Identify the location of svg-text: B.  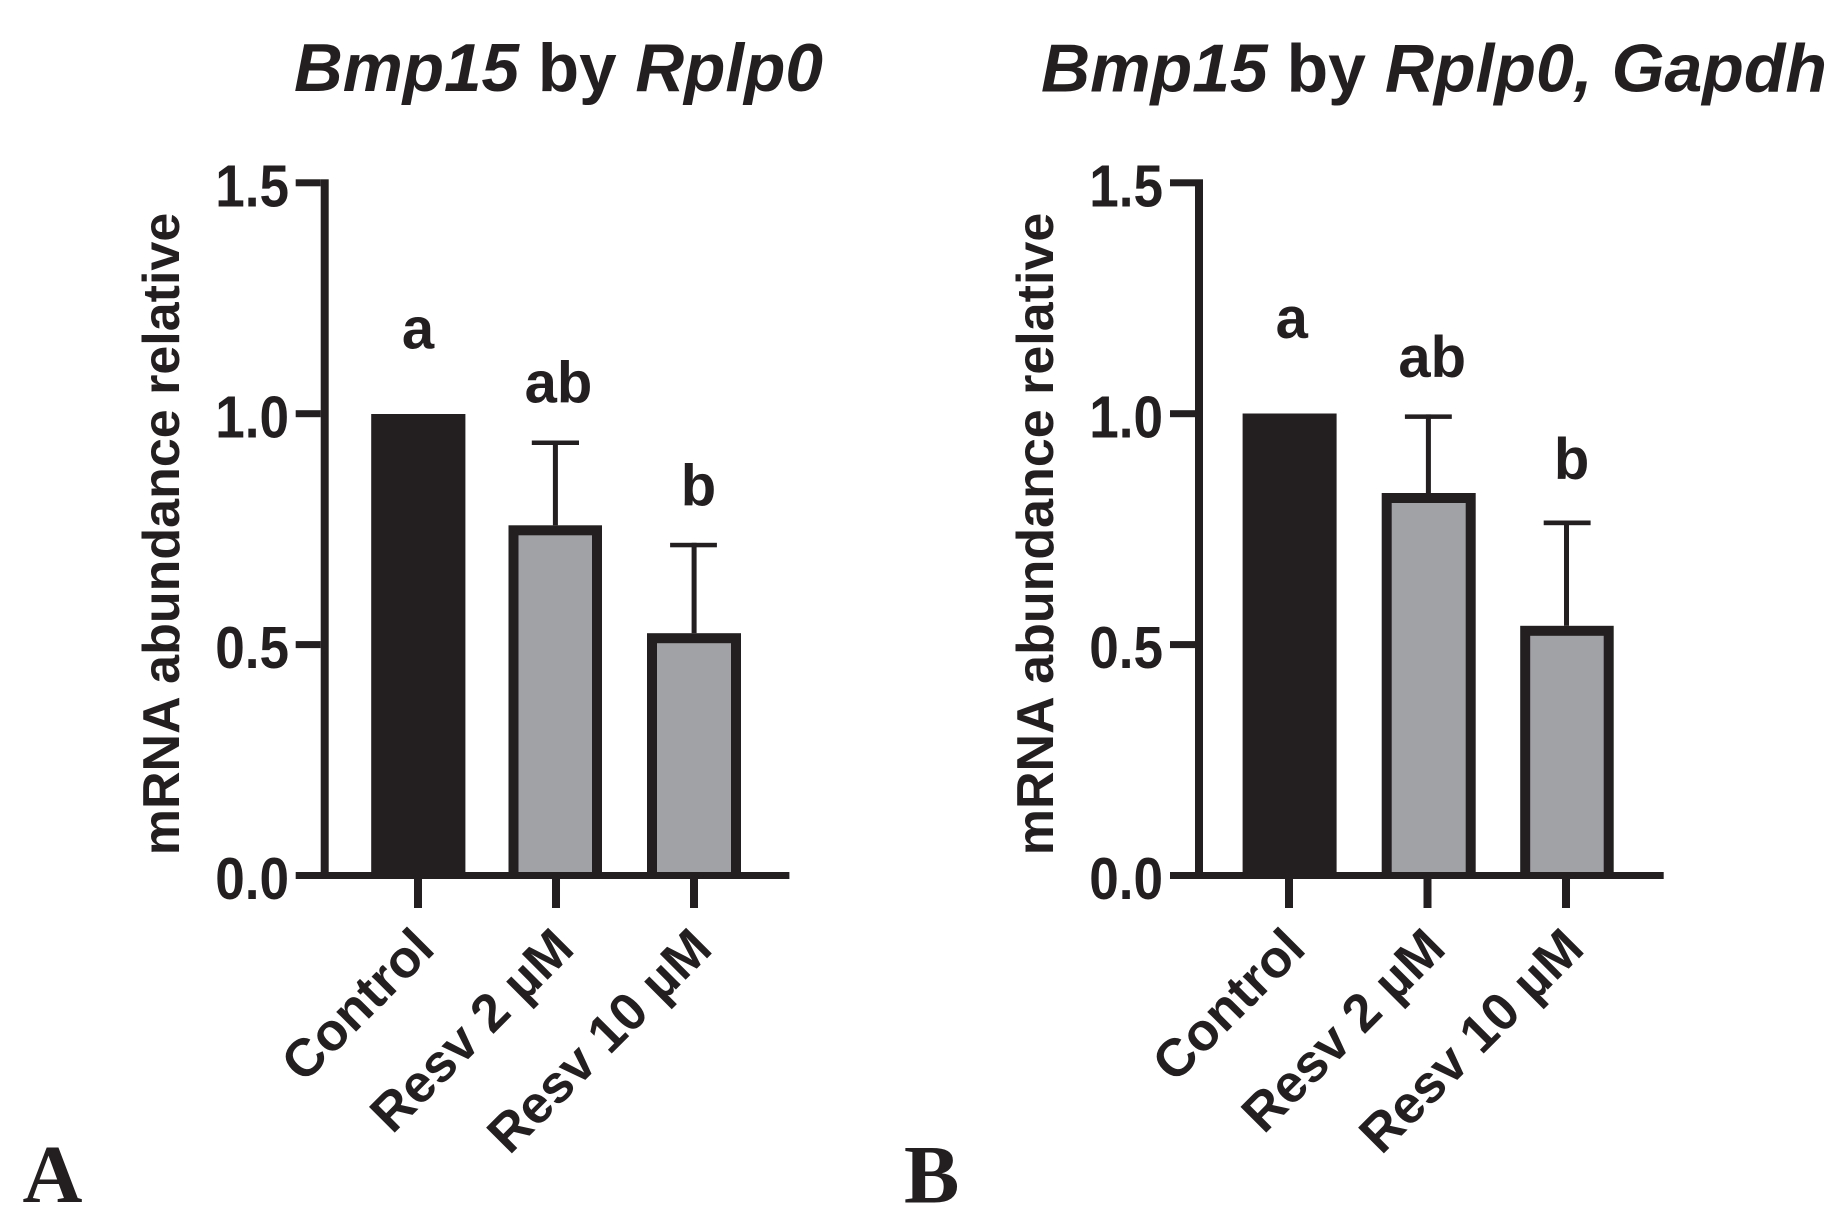
(931, 1174).